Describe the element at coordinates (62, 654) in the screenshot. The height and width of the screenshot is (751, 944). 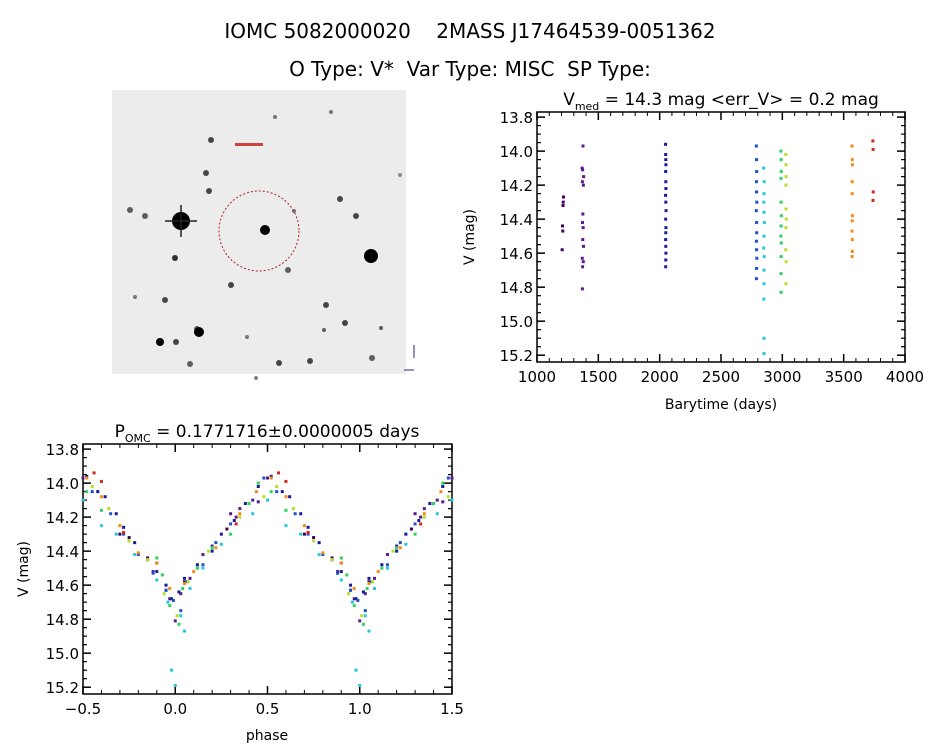
I see `y-tick-label: 15.0` at that location.